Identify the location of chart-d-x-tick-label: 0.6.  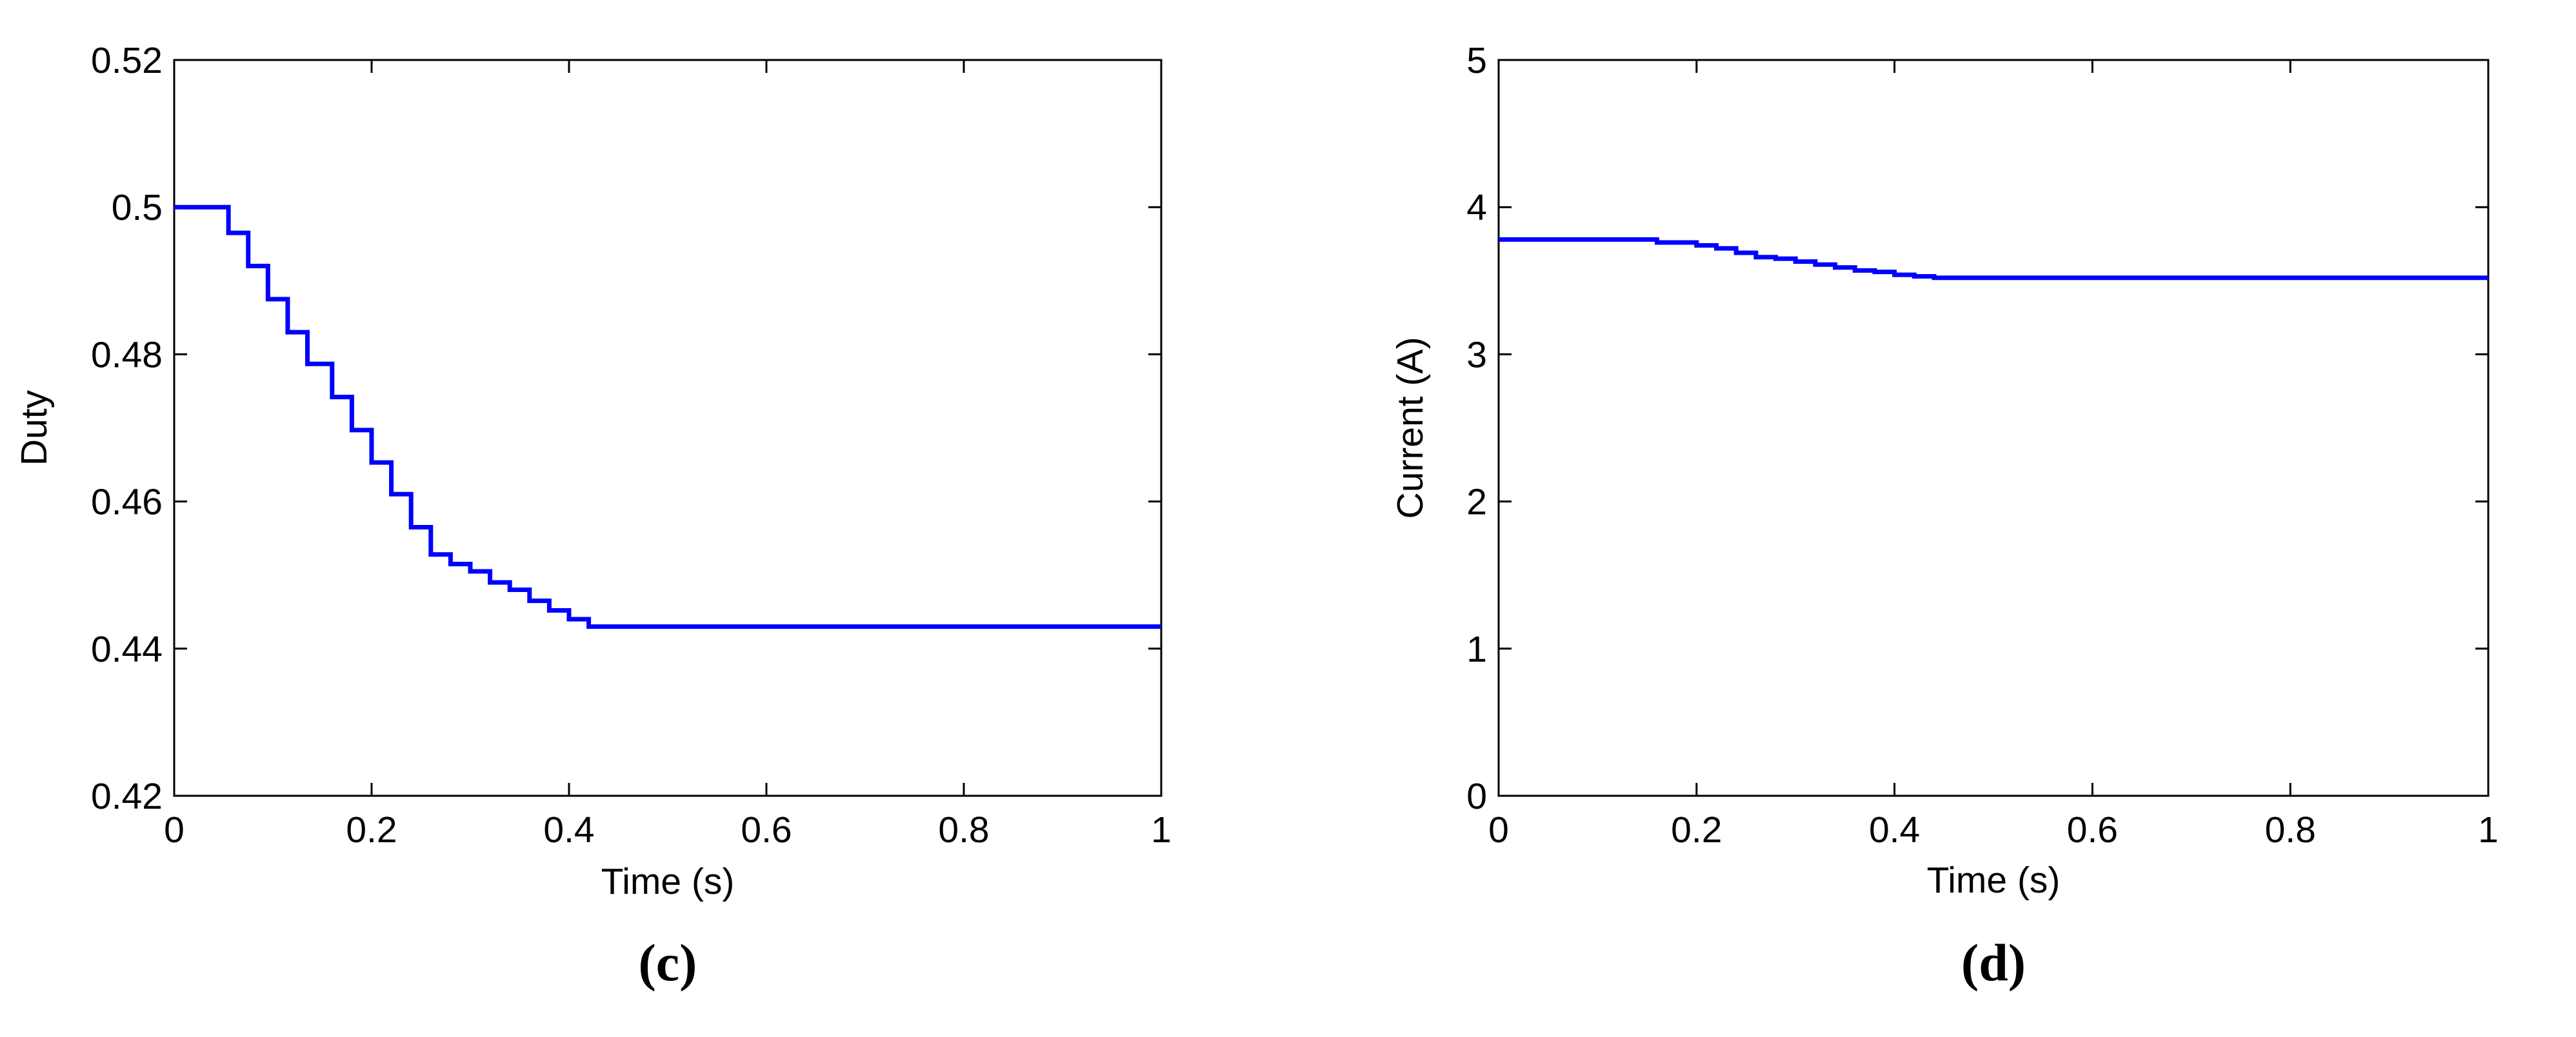
(2092, 830).